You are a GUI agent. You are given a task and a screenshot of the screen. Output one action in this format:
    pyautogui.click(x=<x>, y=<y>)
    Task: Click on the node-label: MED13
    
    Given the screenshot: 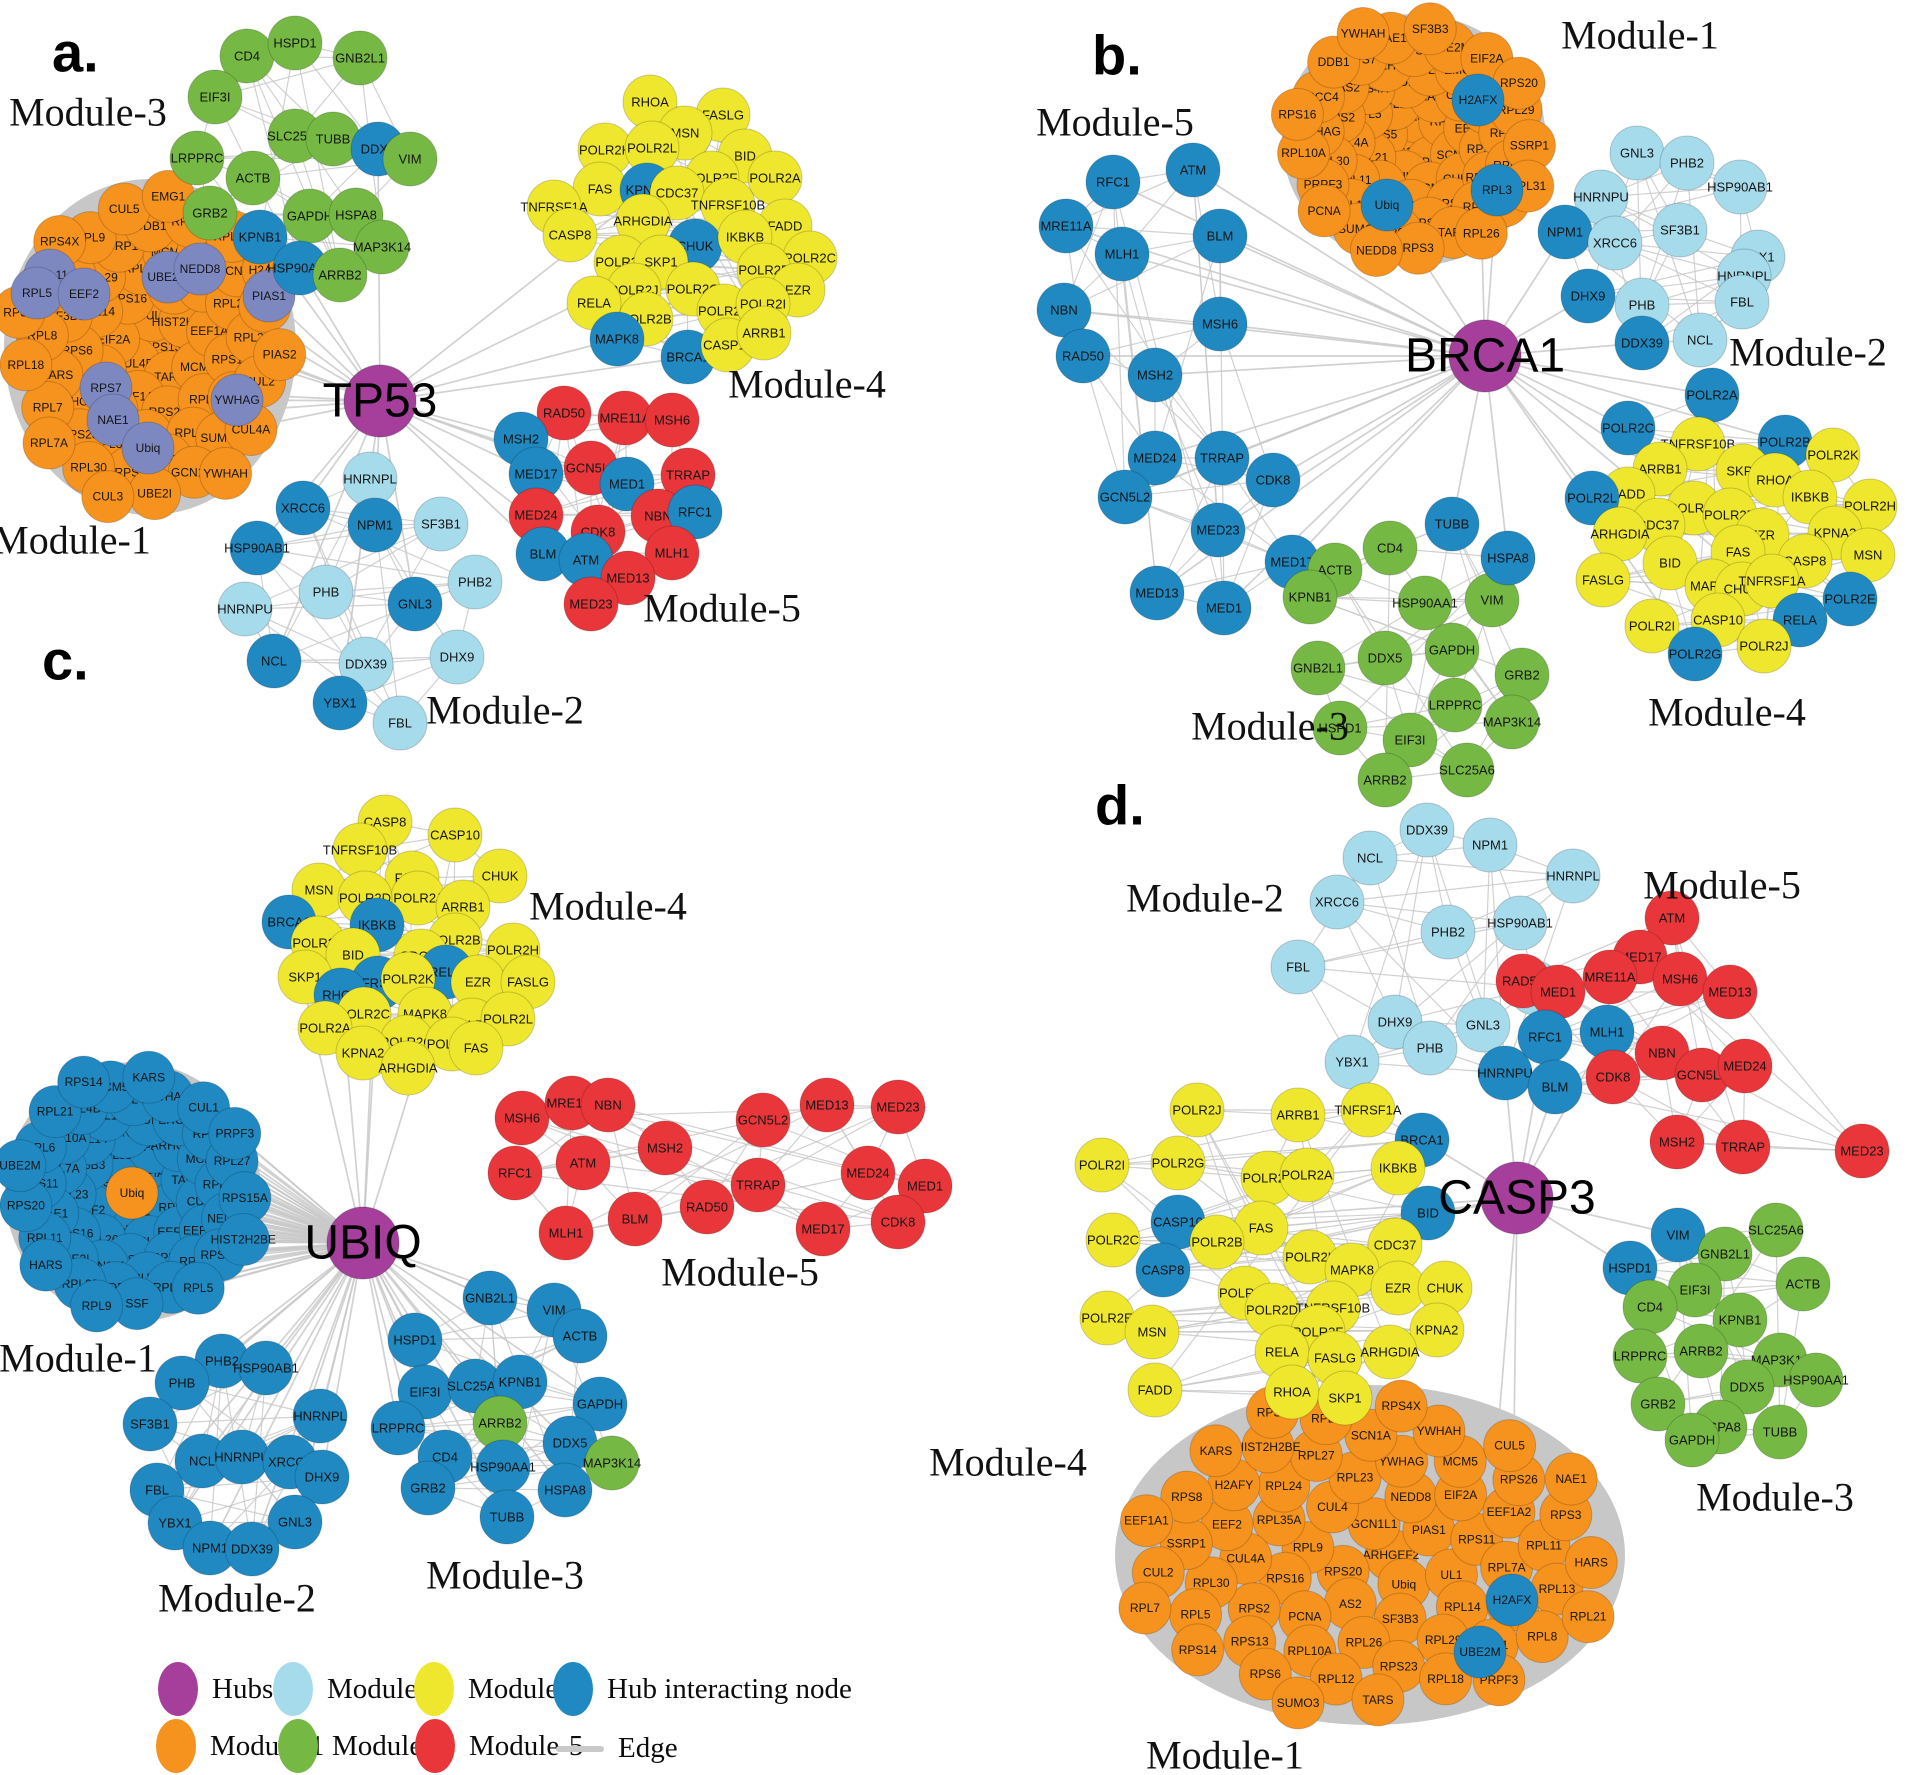 What is the action you would take?
    pyautogui.click(x=1156, y=593)
    